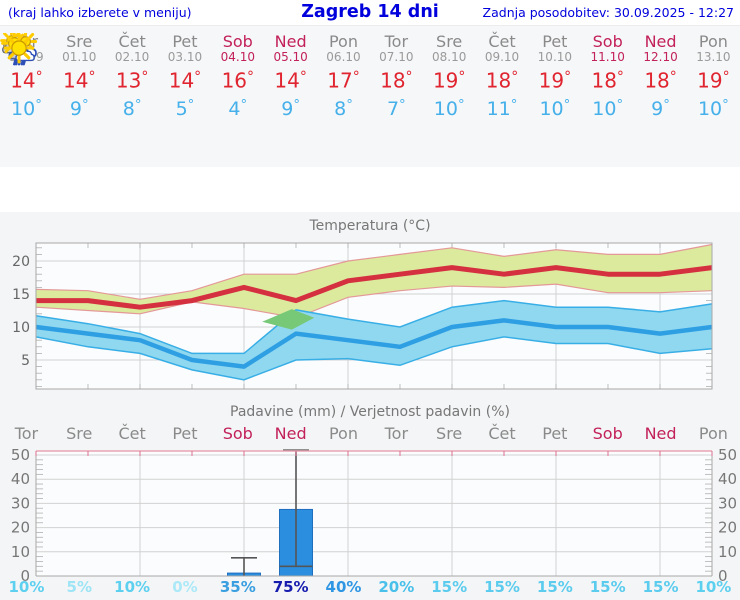  I want to click on precip-ytick-label-left: 50, so click(20, 455).